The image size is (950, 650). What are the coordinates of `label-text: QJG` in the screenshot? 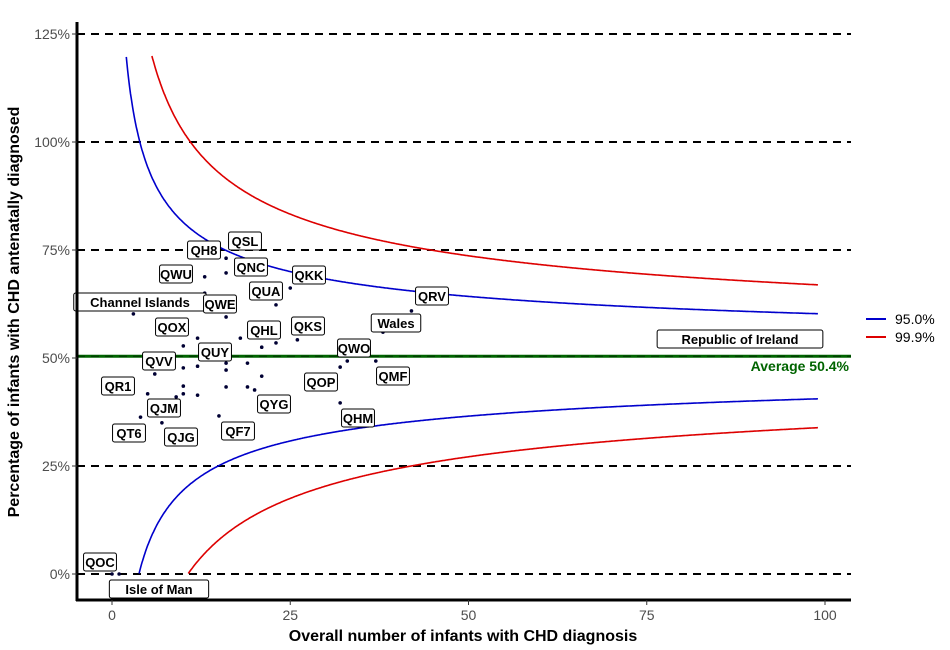 It's located at (180, 437).